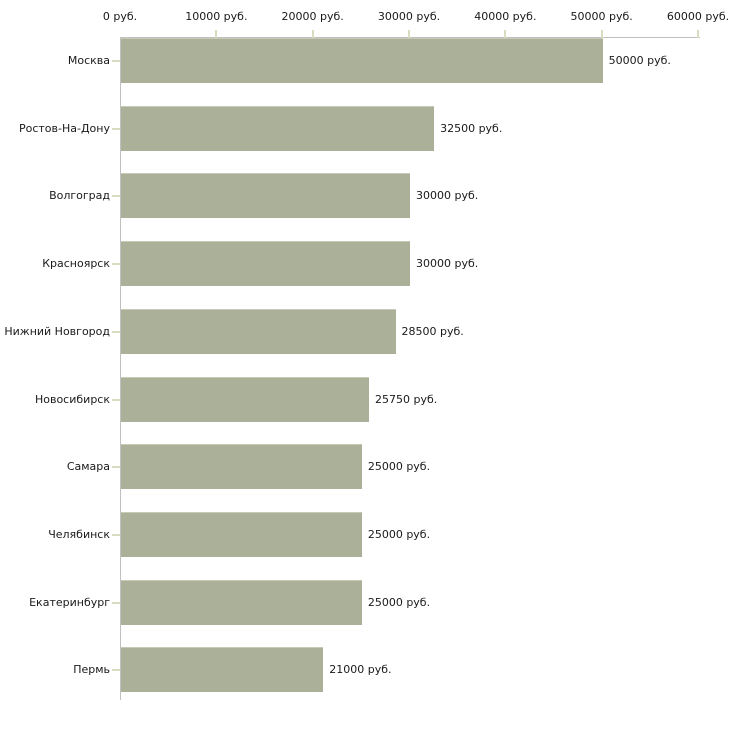 This screenshot has width=730, height=730. What do you see at coordinates (406, 399) in the screenshot?
I see `value-label: 25750 руб.` at bounding box center [406, 399].